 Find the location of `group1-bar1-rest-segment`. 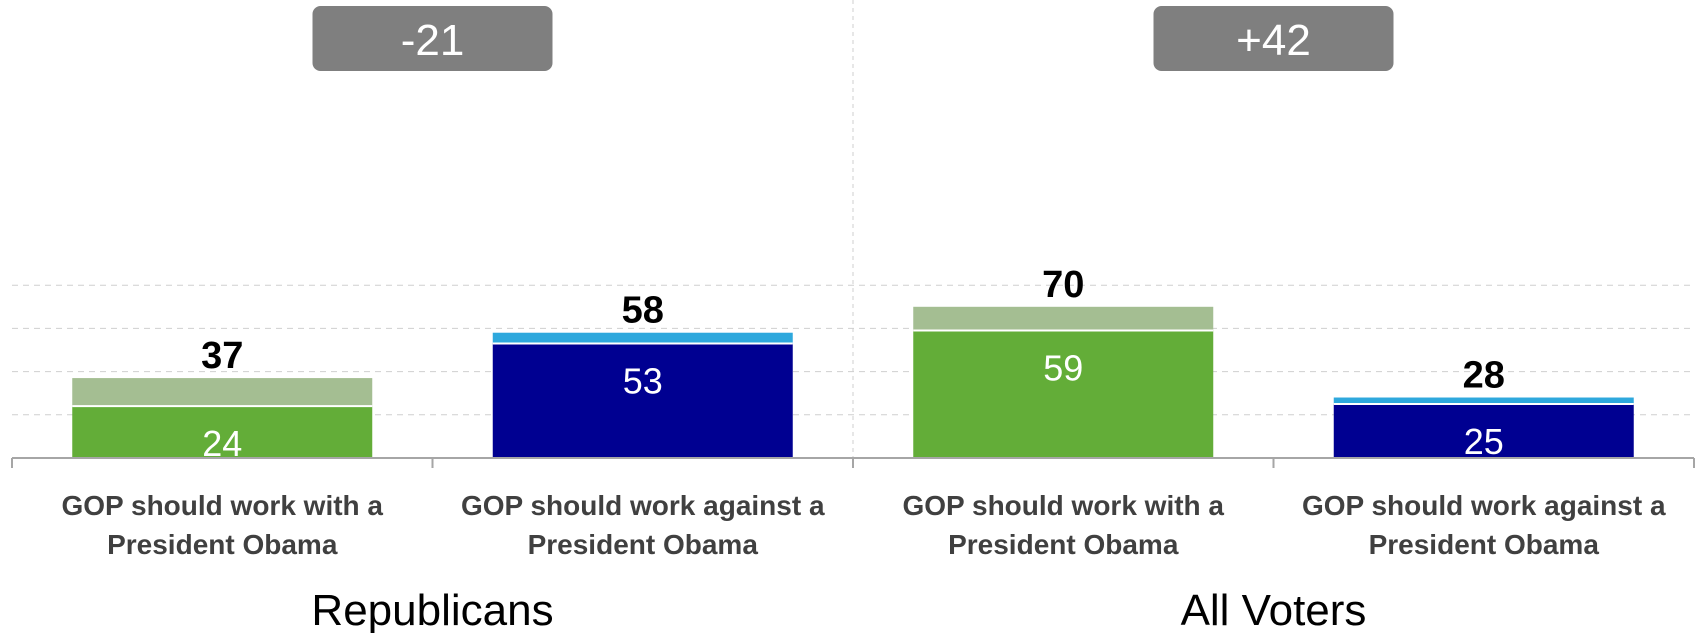

group1-bar1-rest-segment is located at coordinates (1483, 400).